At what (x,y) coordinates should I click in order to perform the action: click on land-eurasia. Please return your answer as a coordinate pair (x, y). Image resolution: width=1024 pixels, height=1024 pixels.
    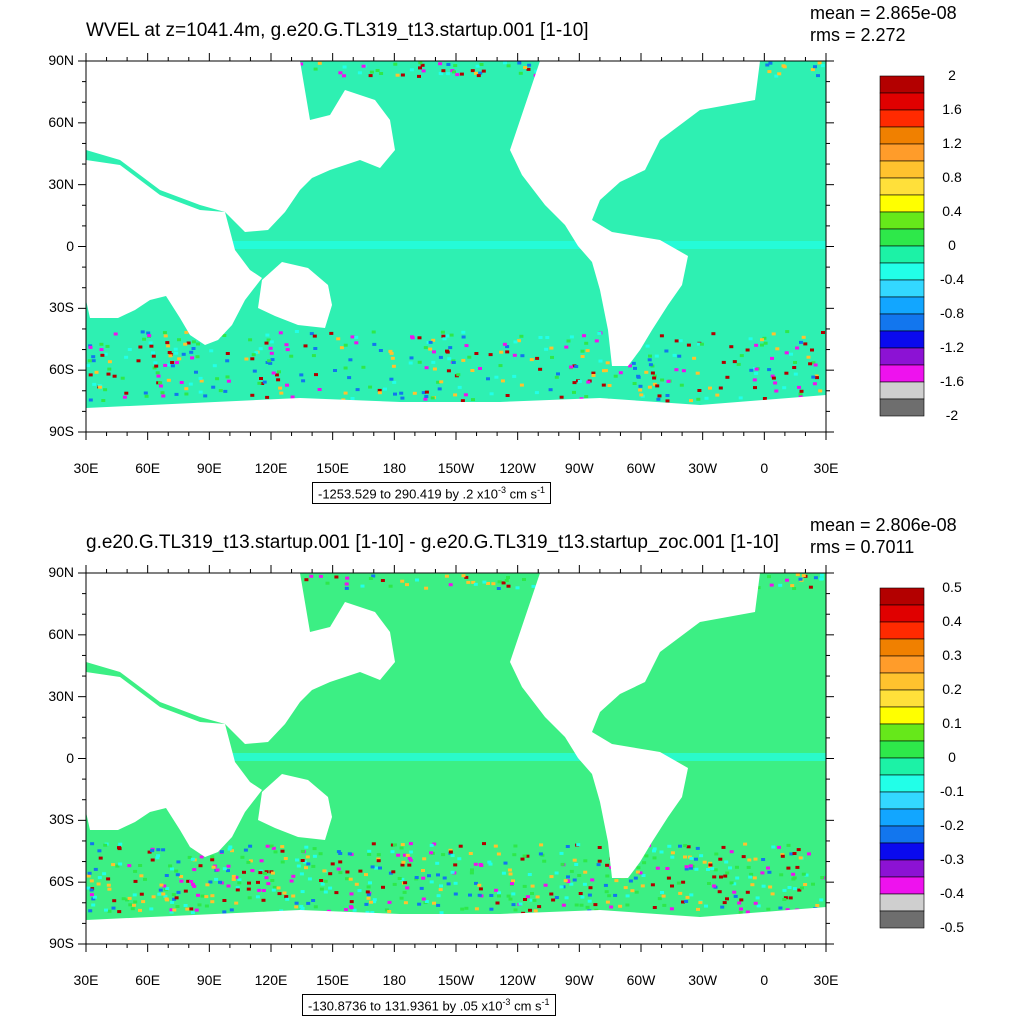
    Looking at the image, I should click on (240, 658).